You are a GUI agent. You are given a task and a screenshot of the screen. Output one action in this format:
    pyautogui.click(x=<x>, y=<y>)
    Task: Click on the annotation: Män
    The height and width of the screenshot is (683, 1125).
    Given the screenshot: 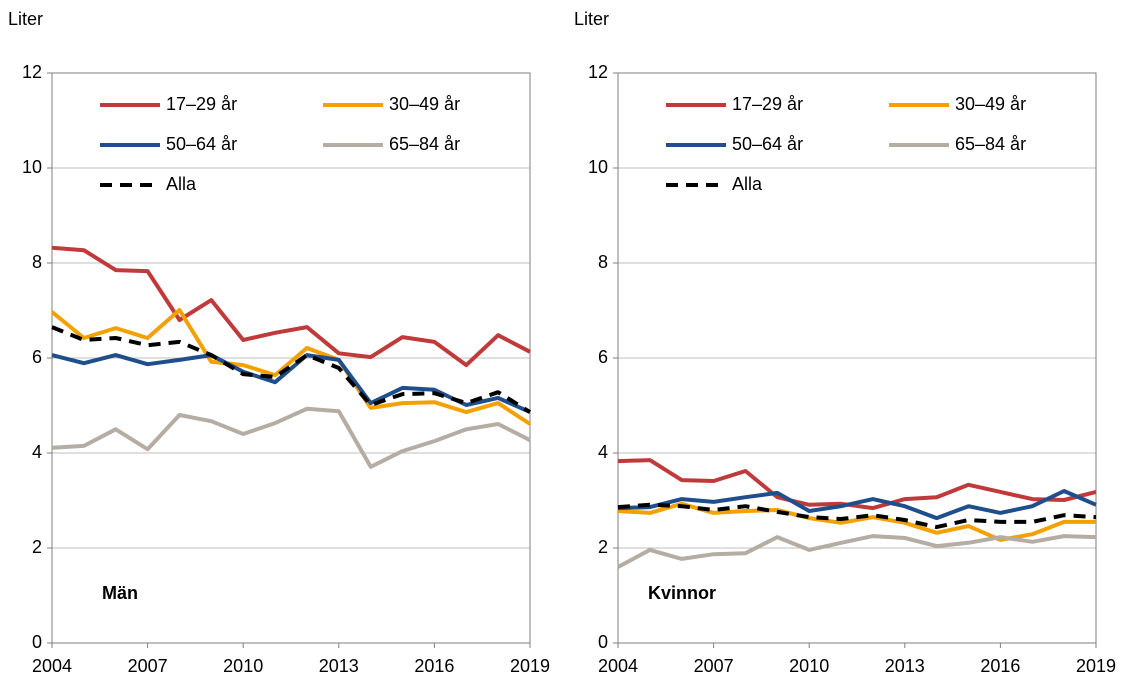 What is the action you would take?
    pyautogui.click(x=120, y=593)
    